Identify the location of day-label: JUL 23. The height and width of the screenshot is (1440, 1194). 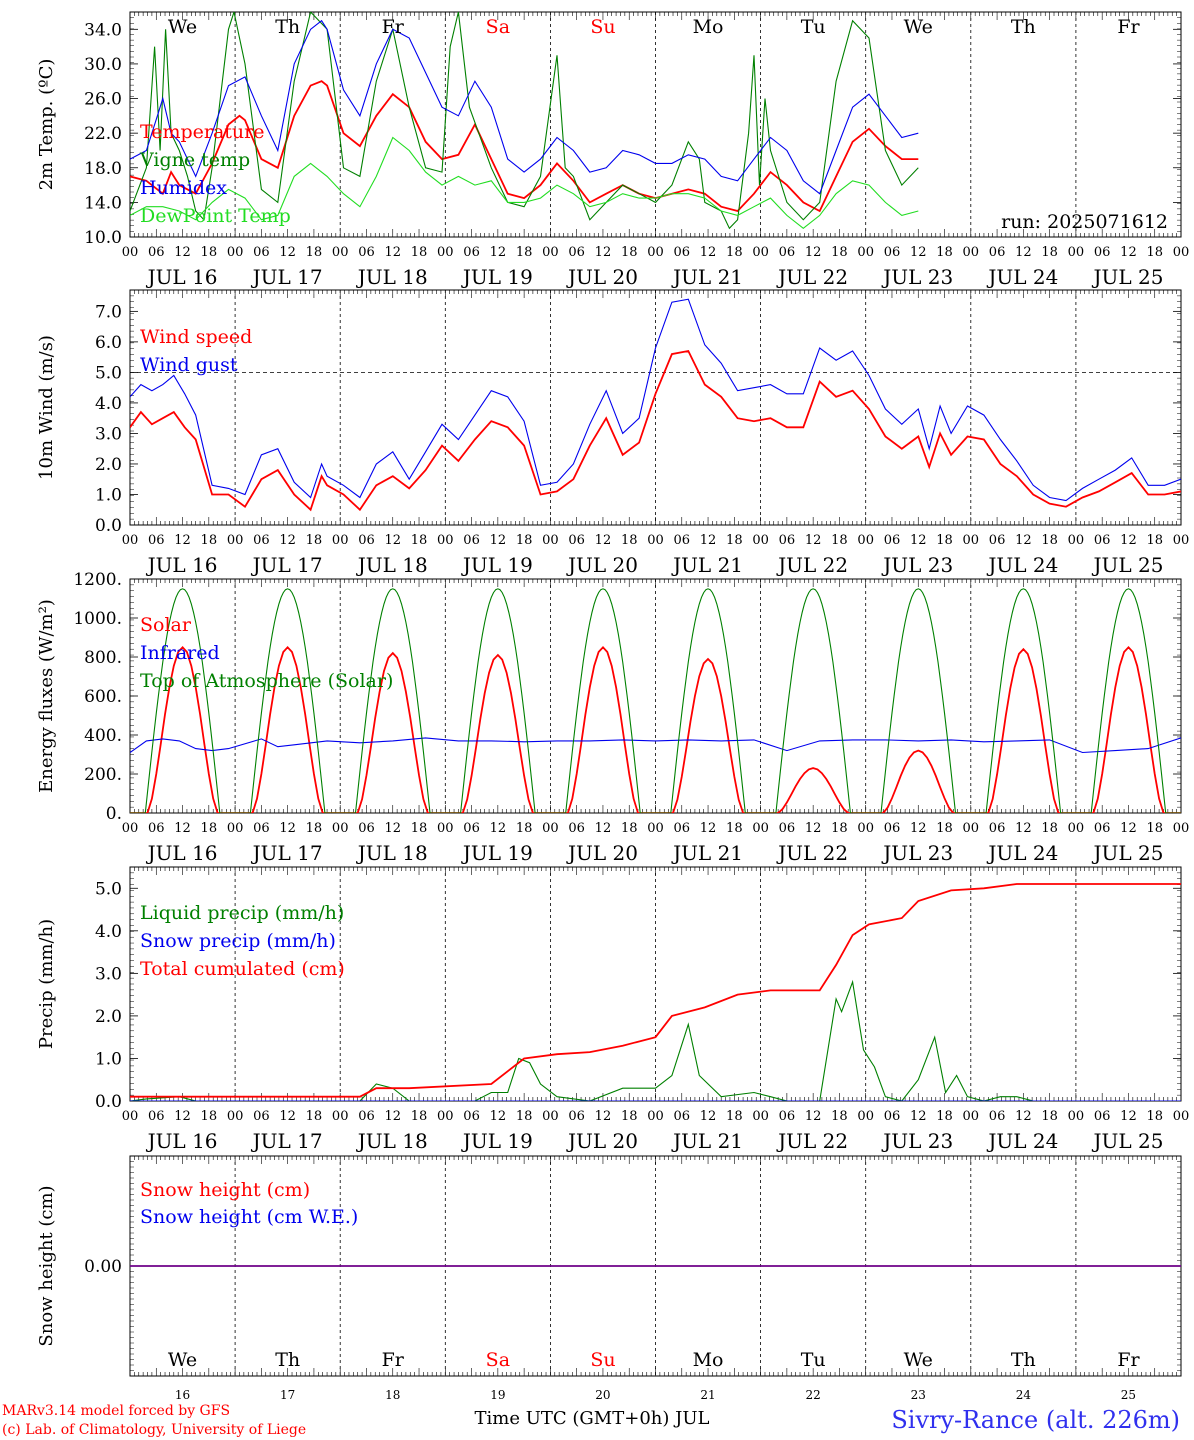
(917, 565).